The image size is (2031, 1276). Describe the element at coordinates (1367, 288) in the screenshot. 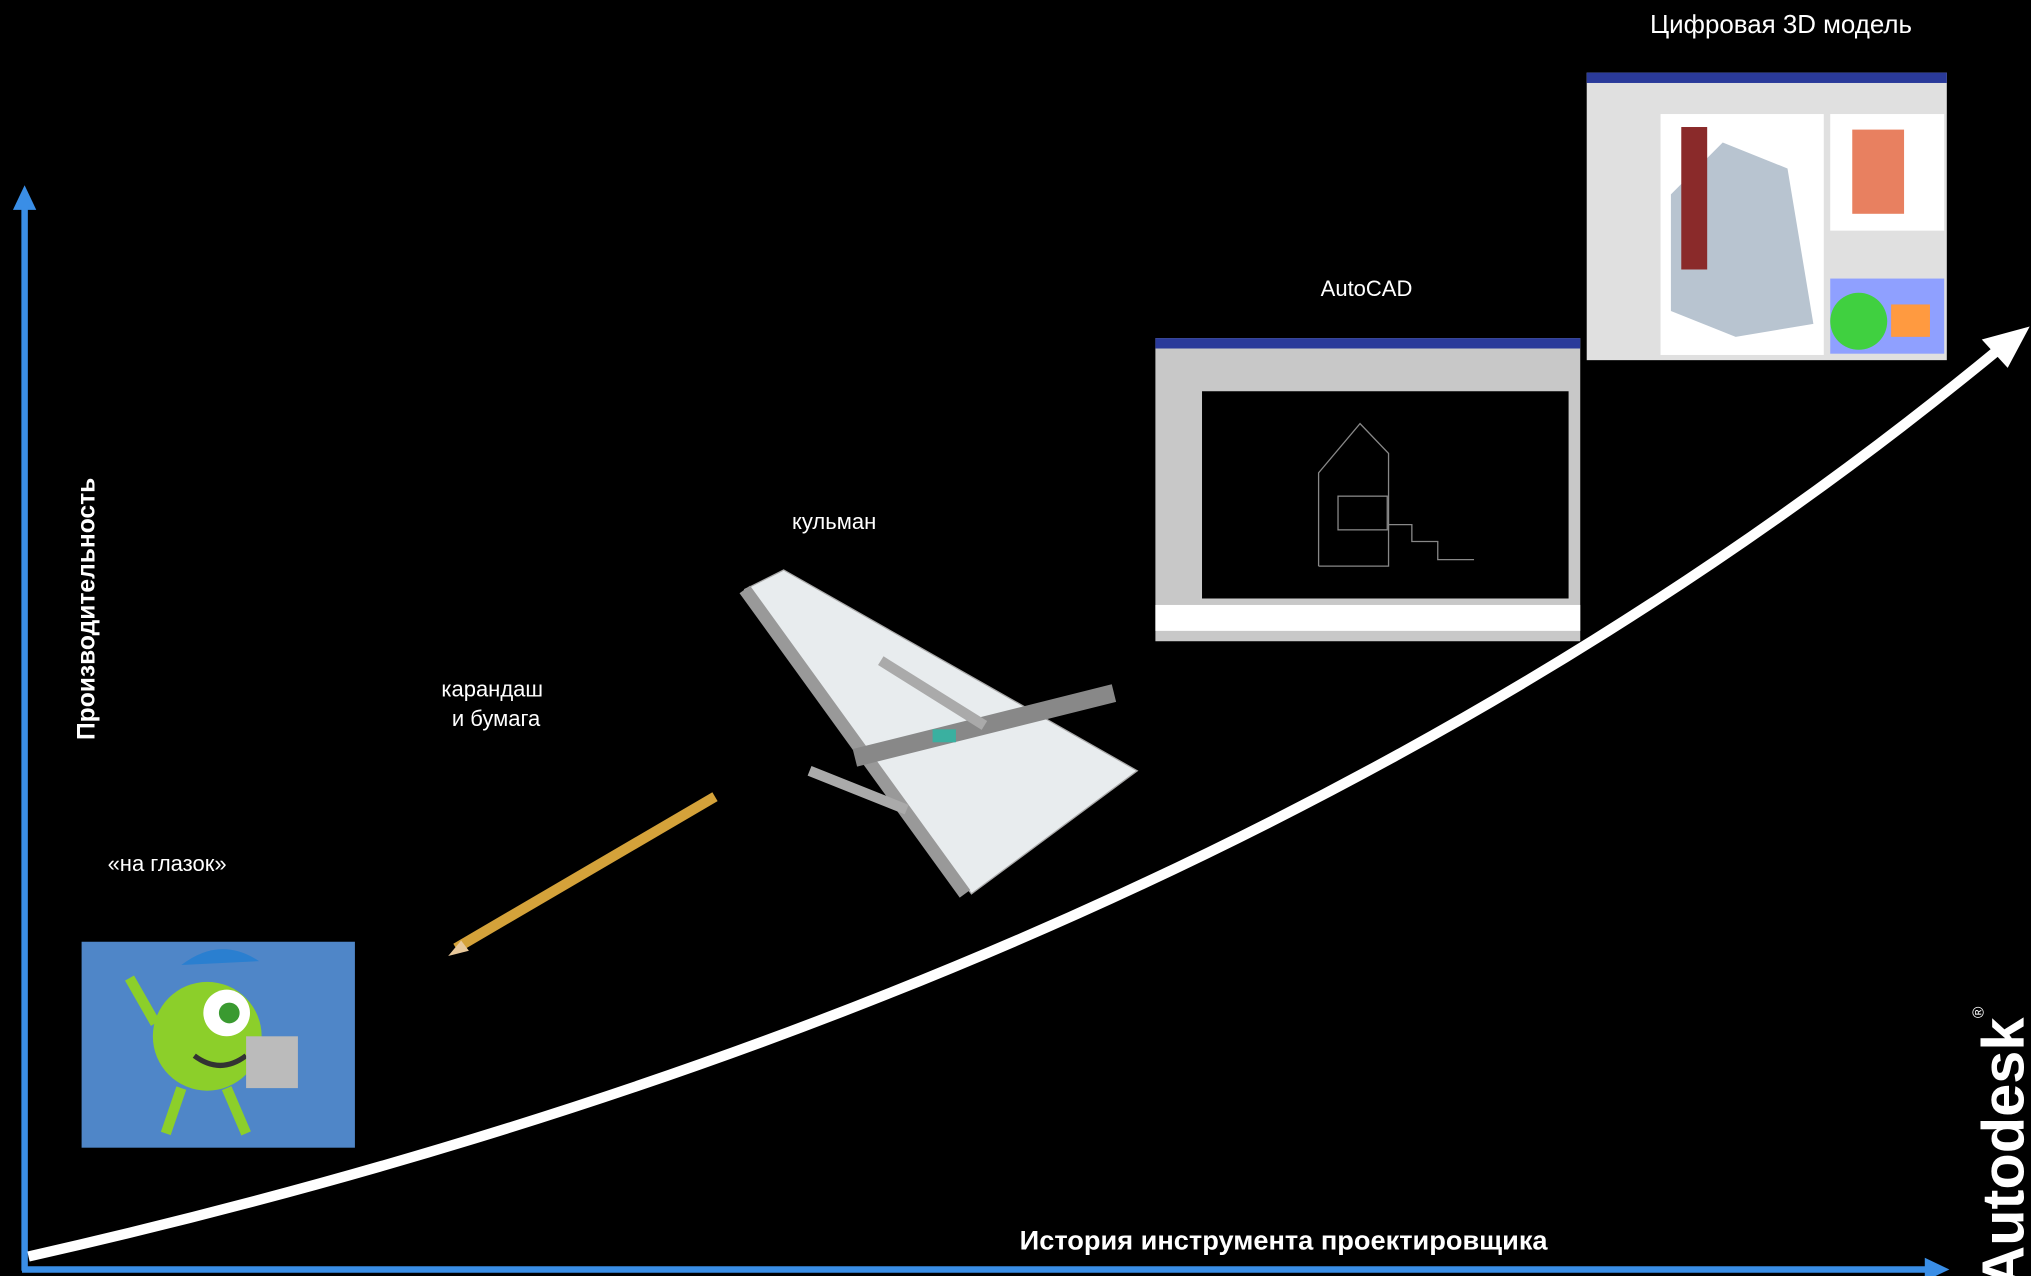

I see `stage-label: AutoCAD` at that location.